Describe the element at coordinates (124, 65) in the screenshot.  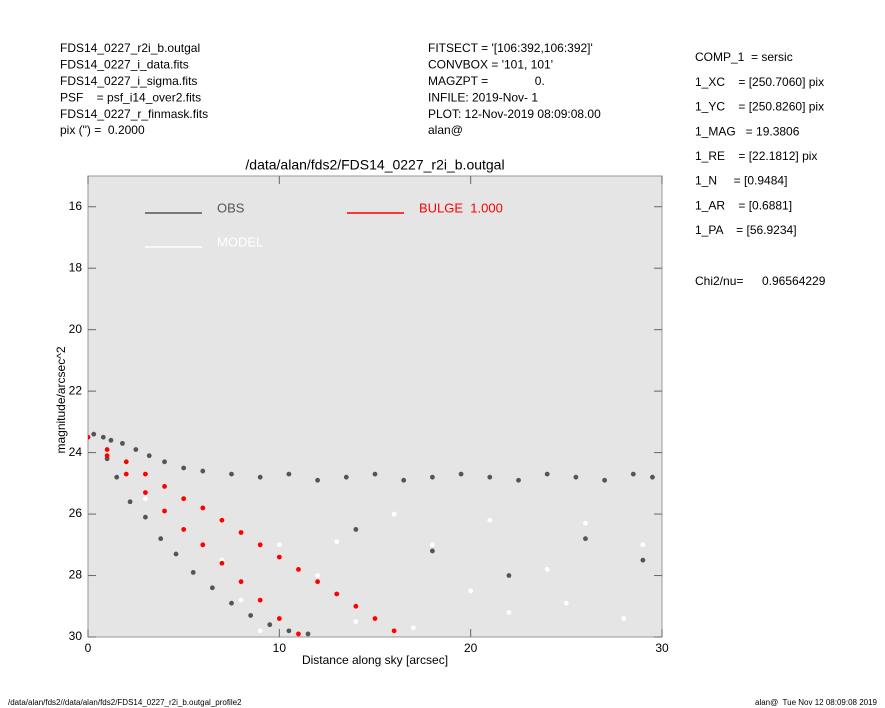
I see `header-left-line: FDS14_0227_i_data.fits` at that location.